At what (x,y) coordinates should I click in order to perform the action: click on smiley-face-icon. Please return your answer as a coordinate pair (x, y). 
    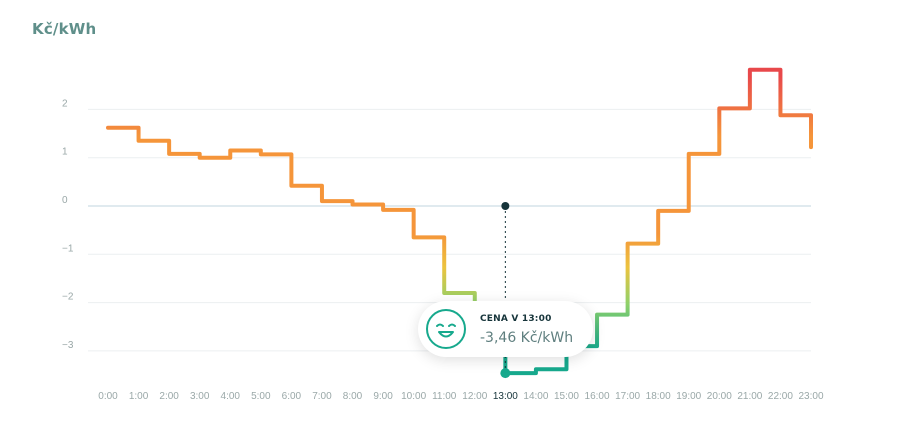
    Looking at the image, I should click on (446, 329).